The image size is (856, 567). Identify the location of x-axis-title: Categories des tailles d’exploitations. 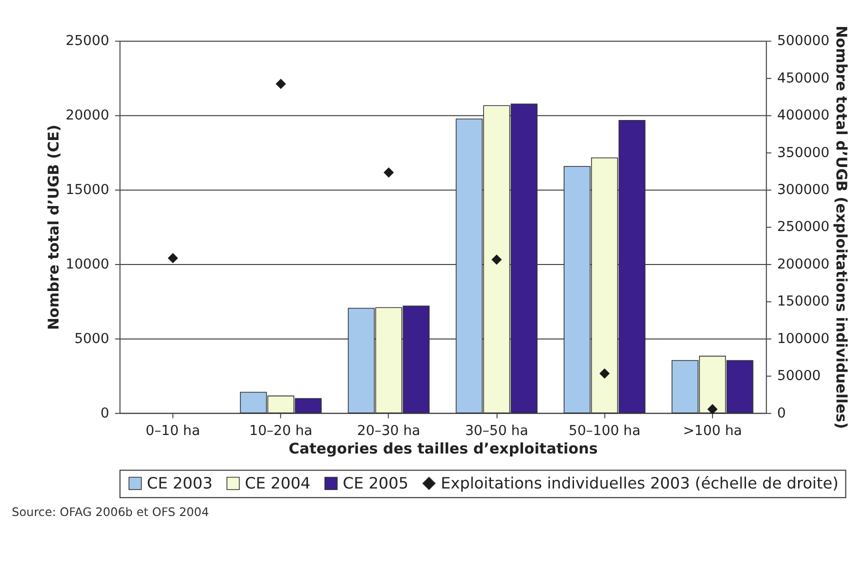
(443, 449).